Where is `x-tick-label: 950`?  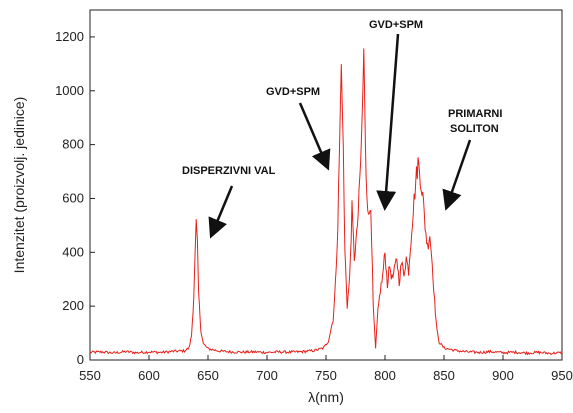 x-tick-label: 950 is located at coordinates (562, 375).